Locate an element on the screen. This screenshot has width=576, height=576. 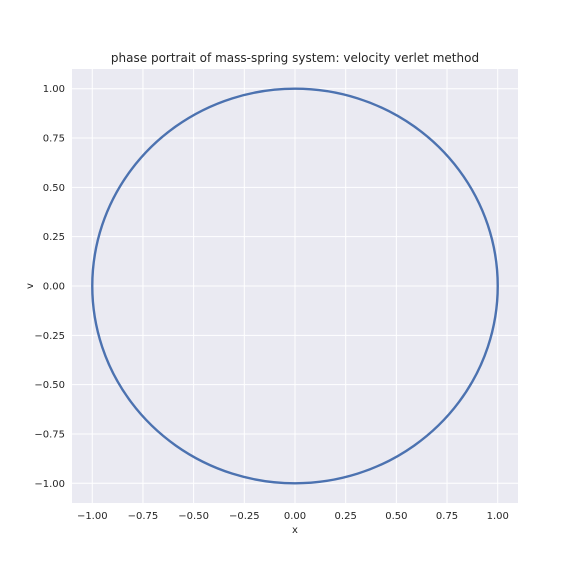
x-tick-labels: −1.00 −0.75 −0.50 −0.25 0.00 0.25 0.50 0.75 1.00 is located at coordinates (293, 516).